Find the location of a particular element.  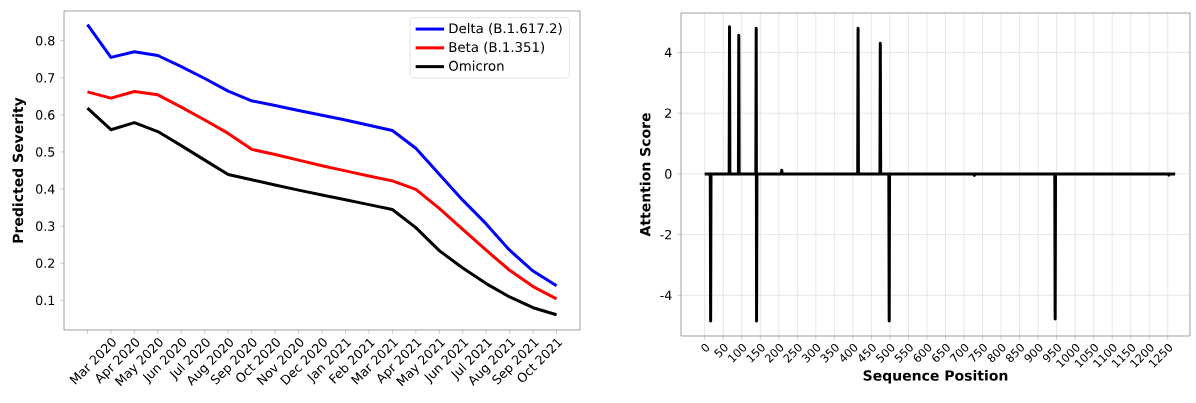

y-tick-label: 4 is located at coordinates (668, 52).